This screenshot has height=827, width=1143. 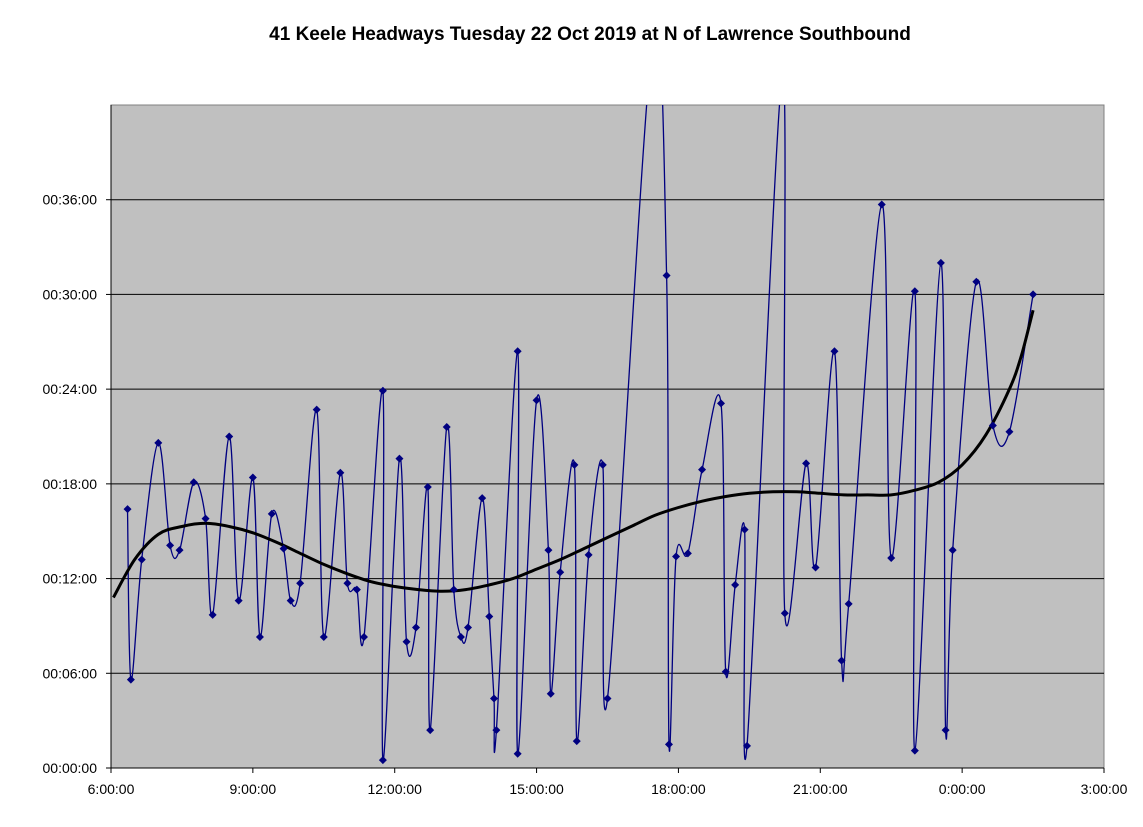 What do you see at coordinates (678, 789) in the screenshot?
I see `x-tick-label: 18:00:00` at bounding box center [678, 789].